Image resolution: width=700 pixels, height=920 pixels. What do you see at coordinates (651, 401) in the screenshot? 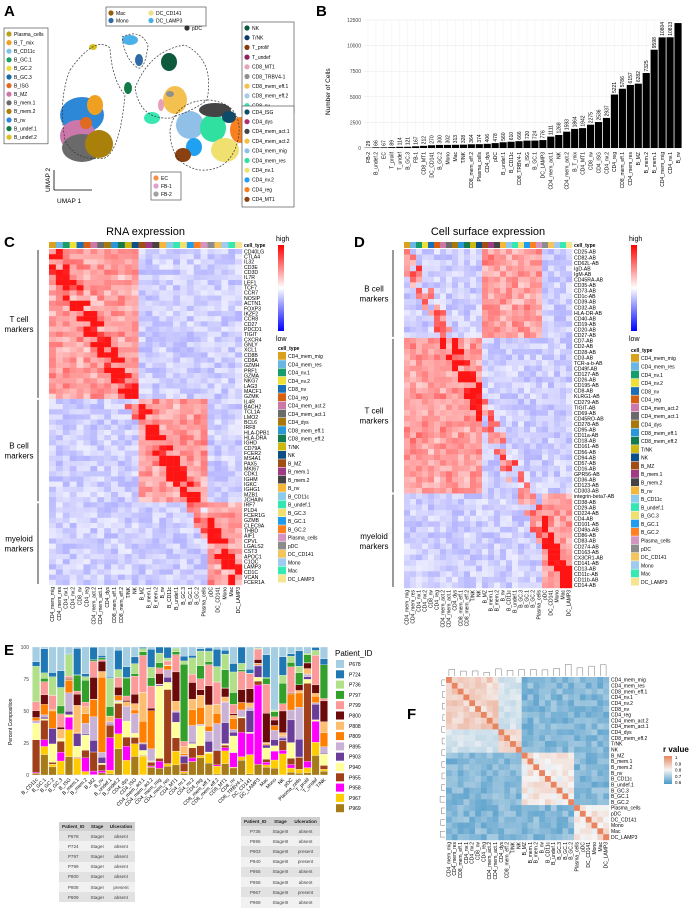
I see `legend-label: CD4_reg` at bounding box center [651, 401].